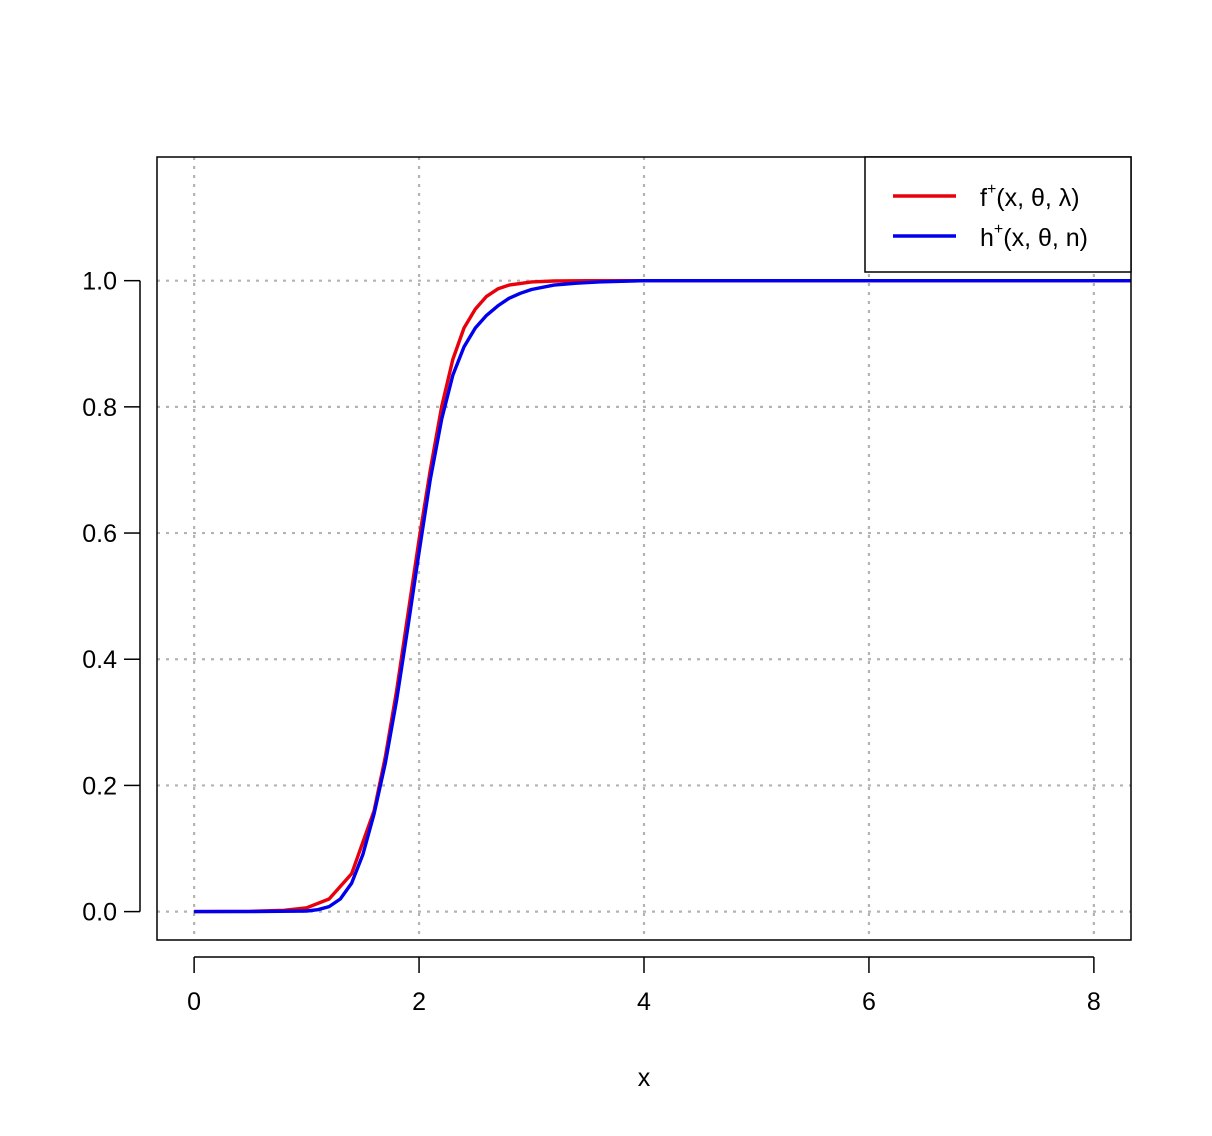 The width and height of the screenshot is (1212, 1136). I want to click on x-tick-label: 2, so click(419, 1002).